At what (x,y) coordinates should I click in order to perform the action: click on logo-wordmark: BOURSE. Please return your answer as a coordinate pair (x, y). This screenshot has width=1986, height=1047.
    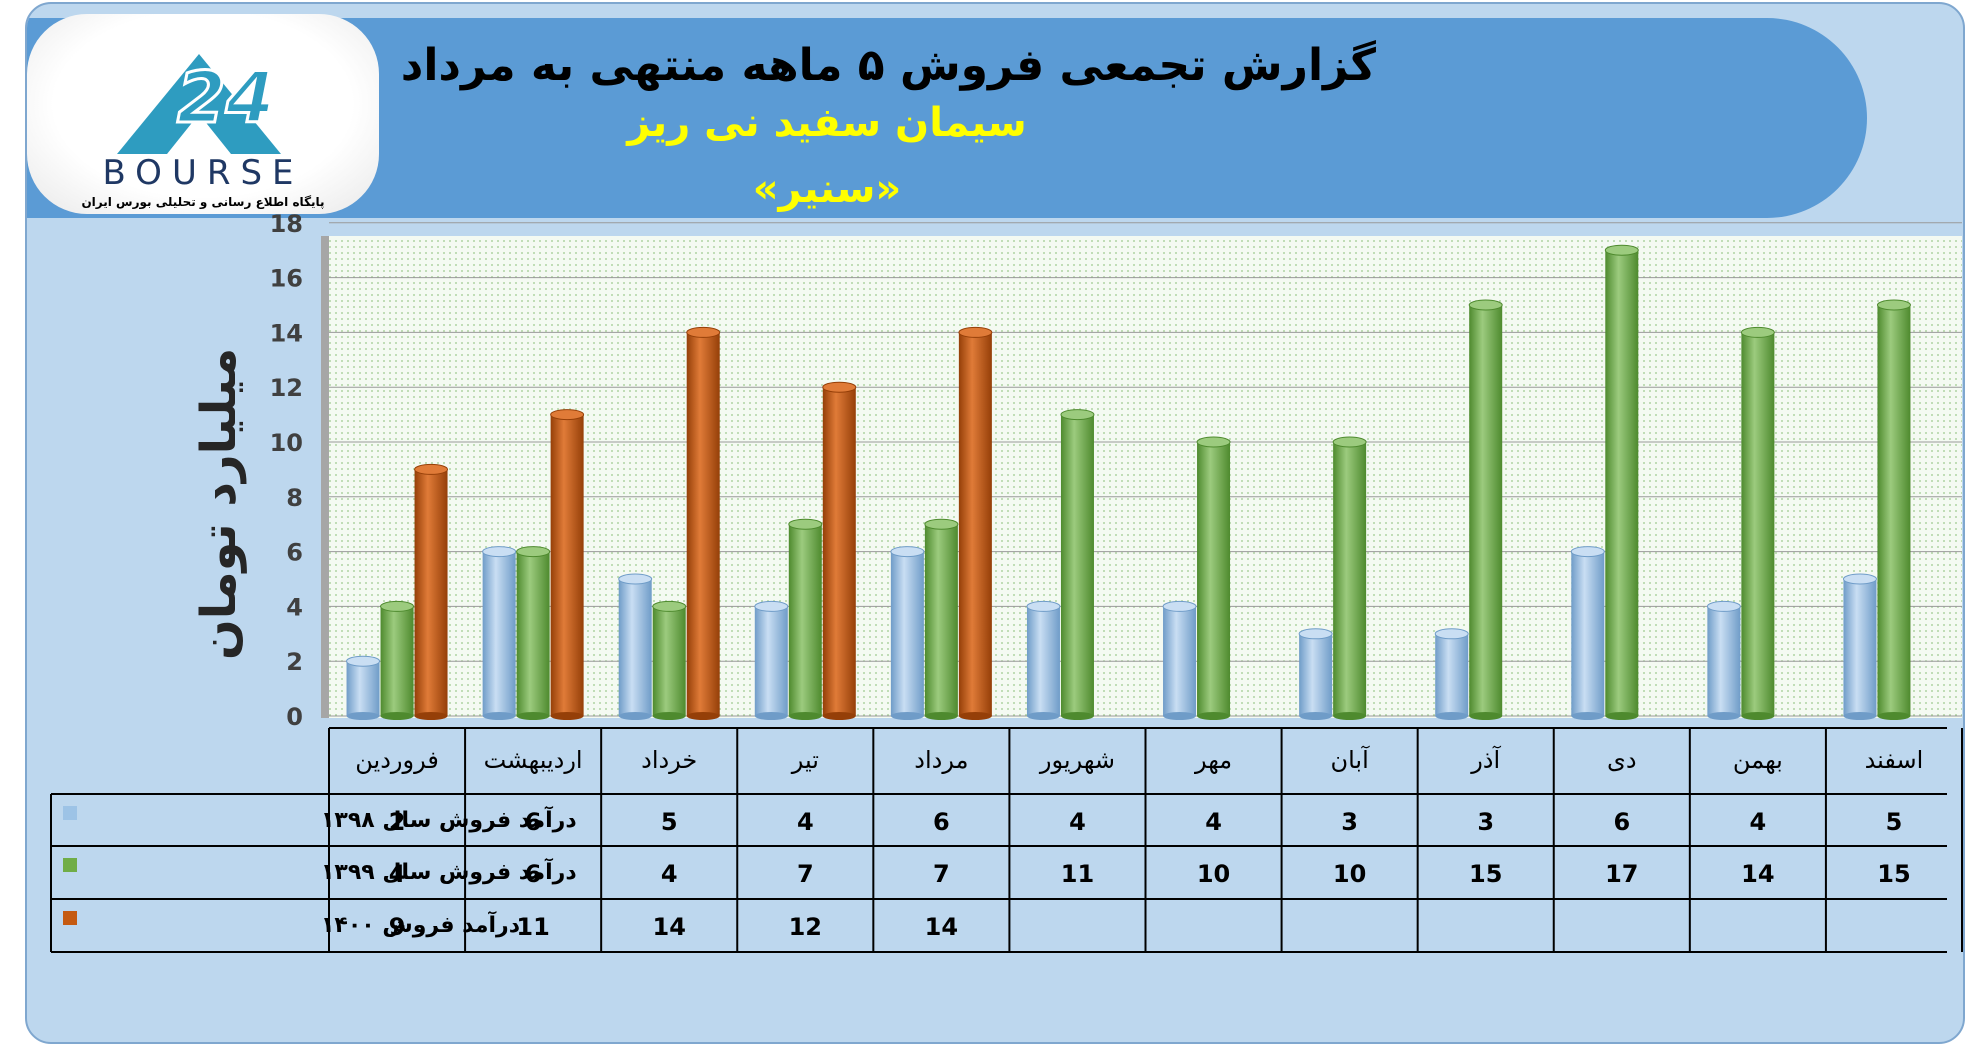
    Looking at the image, I should click on (202, 173).